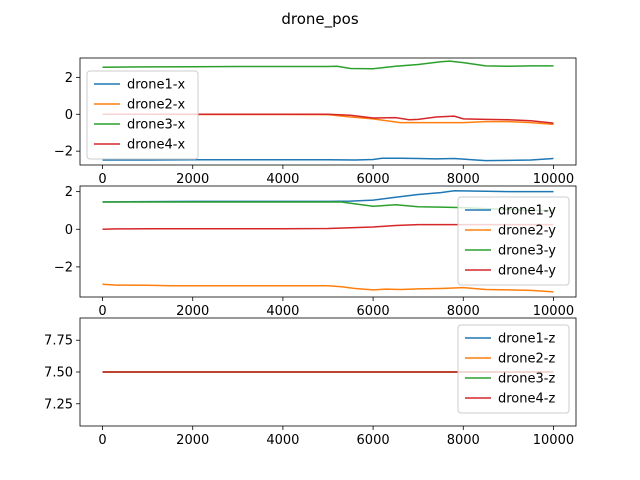  I want to click on legend: drone1-x drone2-x drone3-x drone4-x, so click(142, 115).